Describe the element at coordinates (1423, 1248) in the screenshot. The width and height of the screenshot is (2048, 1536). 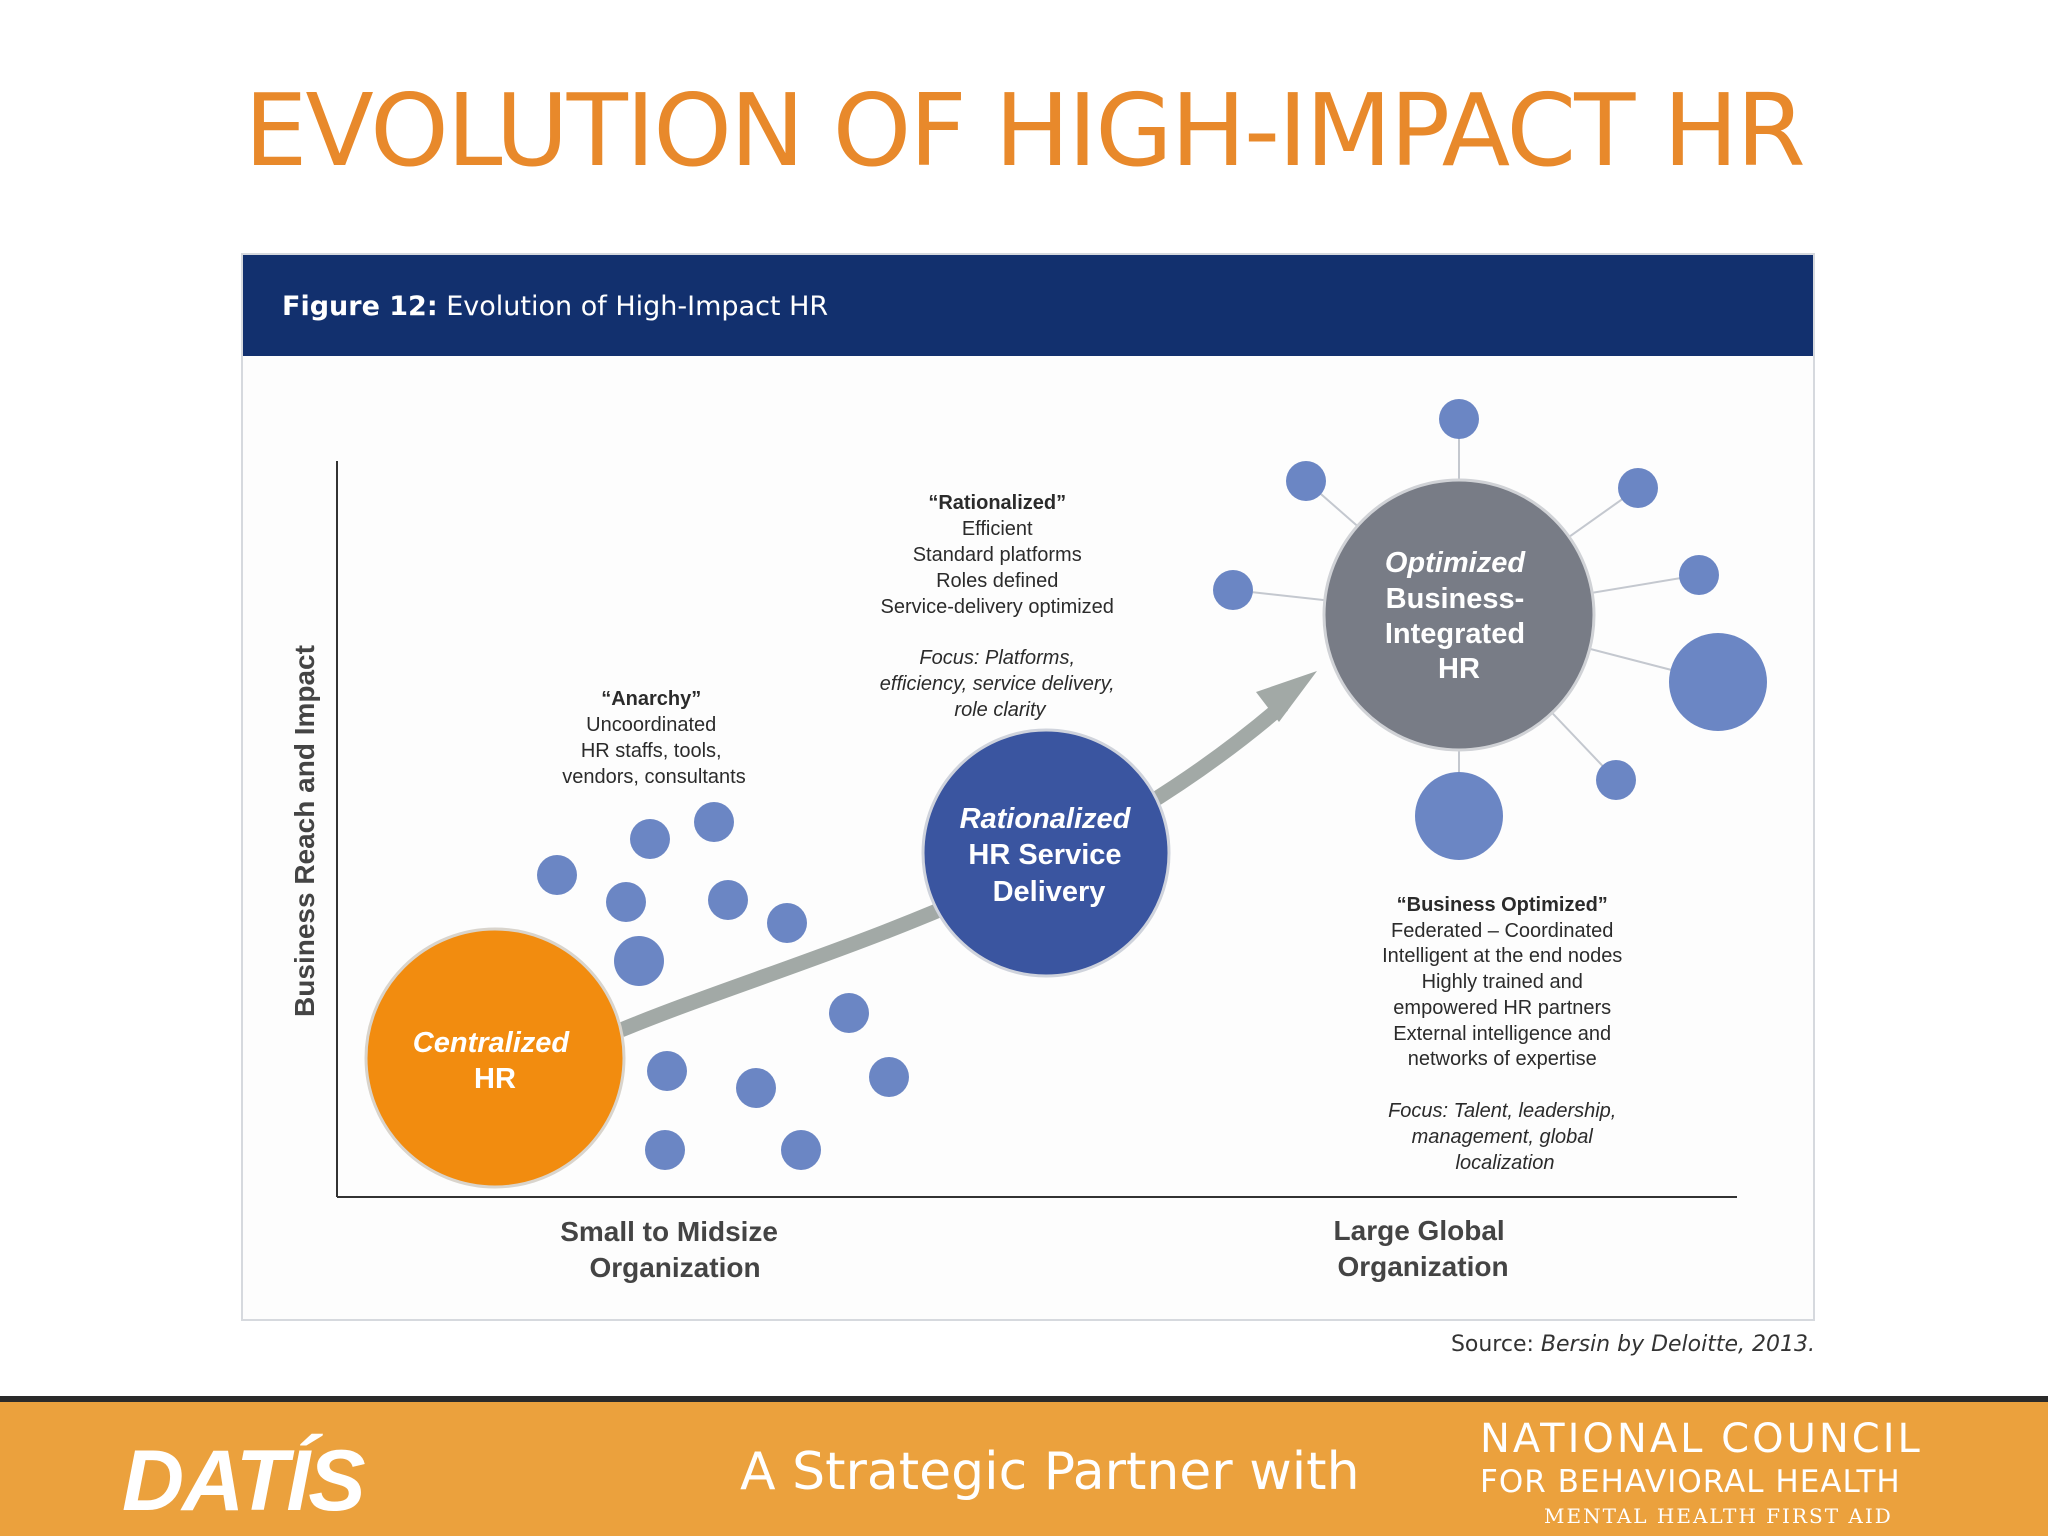
I see `x-label-large: Large Global Organization` at that location.